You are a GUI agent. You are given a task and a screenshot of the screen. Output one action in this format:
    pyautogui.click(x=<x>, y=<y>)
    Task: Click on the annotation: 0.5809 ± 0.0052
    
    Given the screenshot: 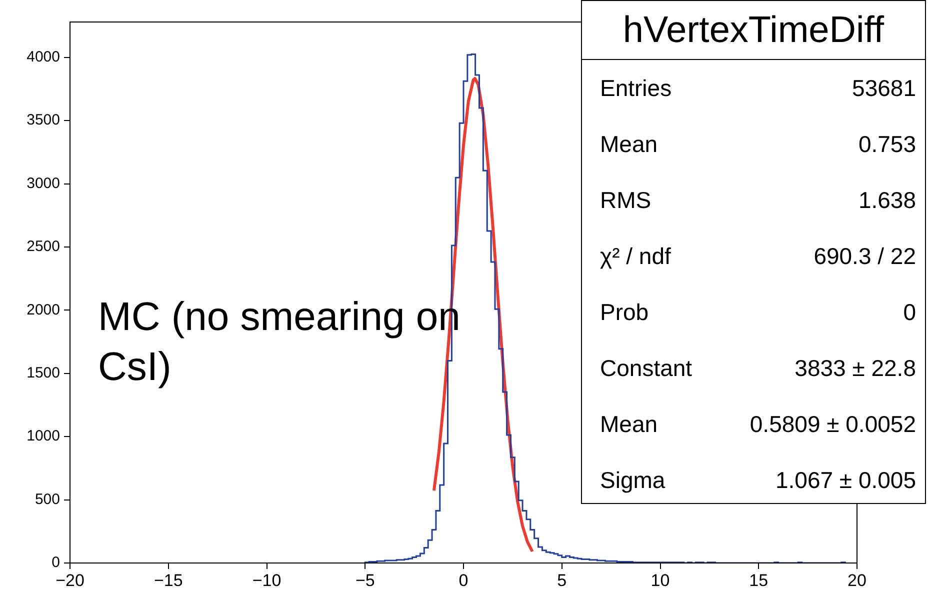 What is the action you would take?
    pyautogui.click(x=833, y=424)
    